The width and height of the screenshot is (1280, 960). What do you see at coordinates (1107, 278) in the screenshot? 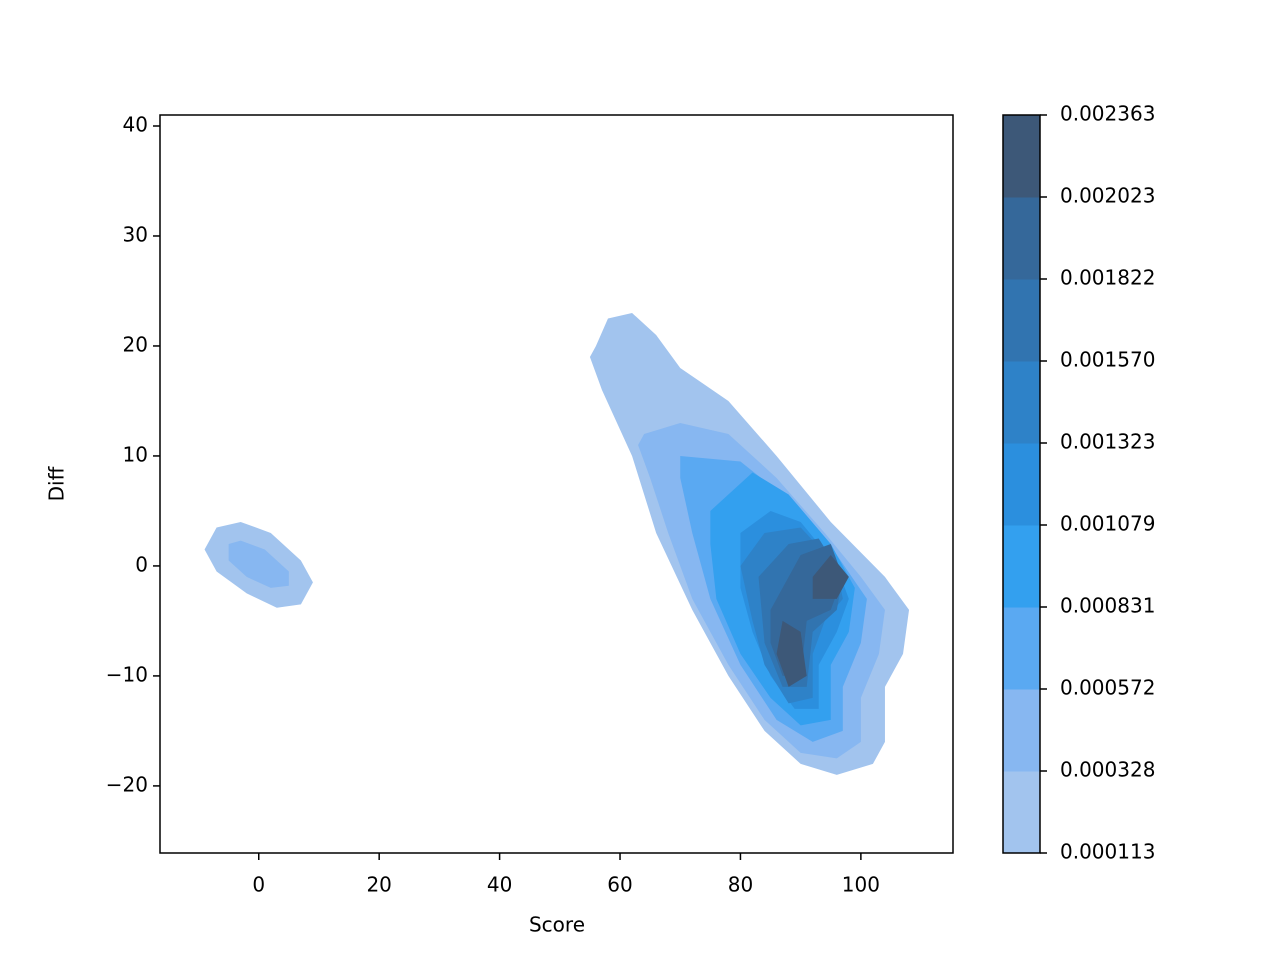
I see `colorbar-tick-label: 0.001822` at bounding box center [1107, 278].